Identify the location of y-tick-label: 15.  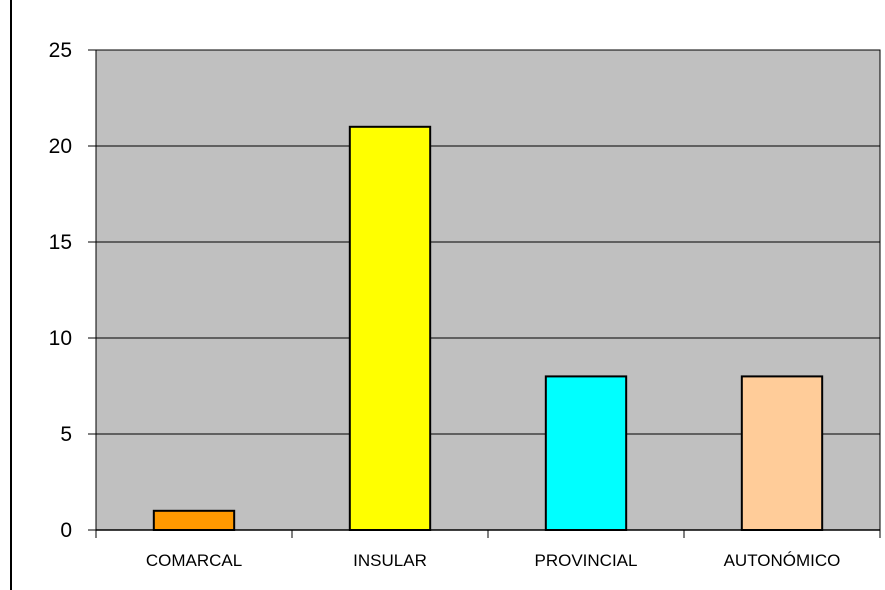
(60, 242).